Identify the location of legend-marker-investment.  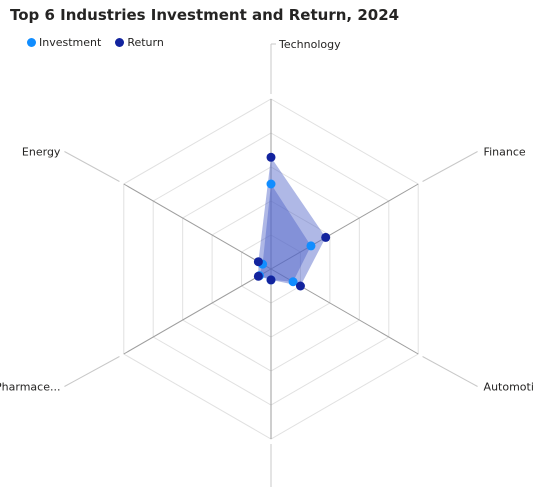
(31, 42).